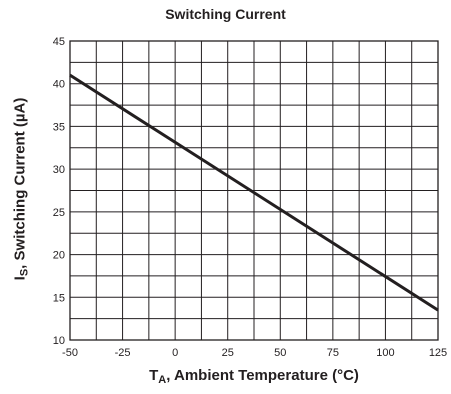  I want to click on y-tick-label: 20, so click(59, 256).